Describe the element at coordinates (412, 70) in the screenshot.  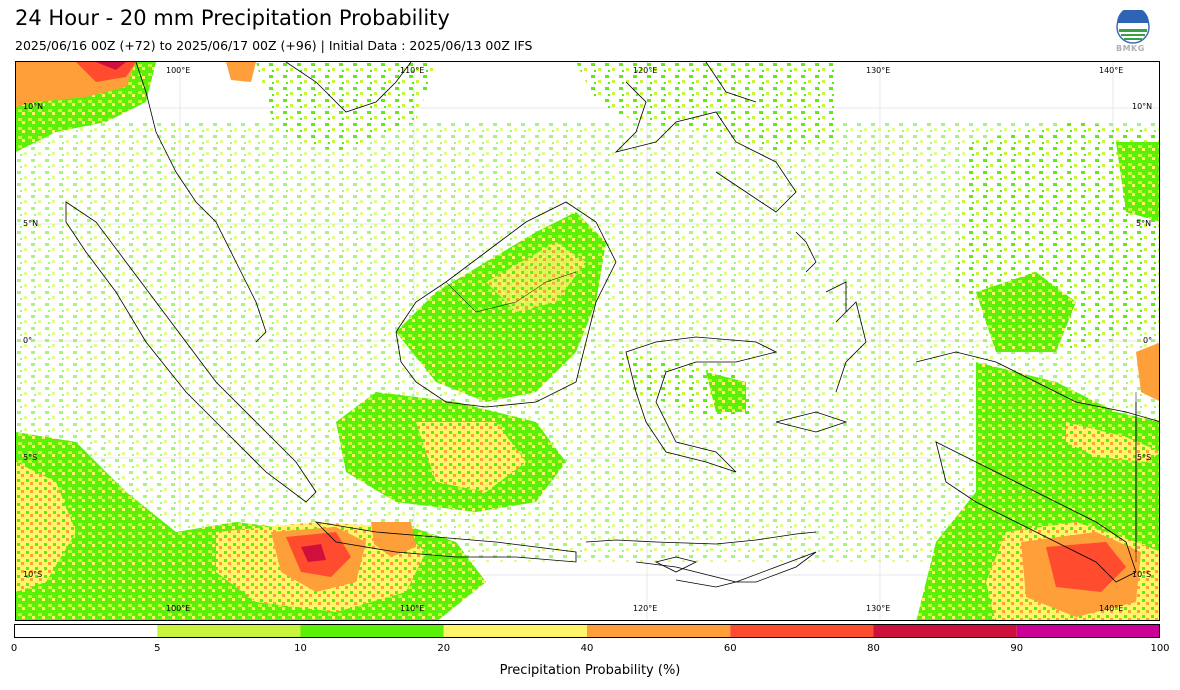
I see `lon-label-110: 110°E` at that location.